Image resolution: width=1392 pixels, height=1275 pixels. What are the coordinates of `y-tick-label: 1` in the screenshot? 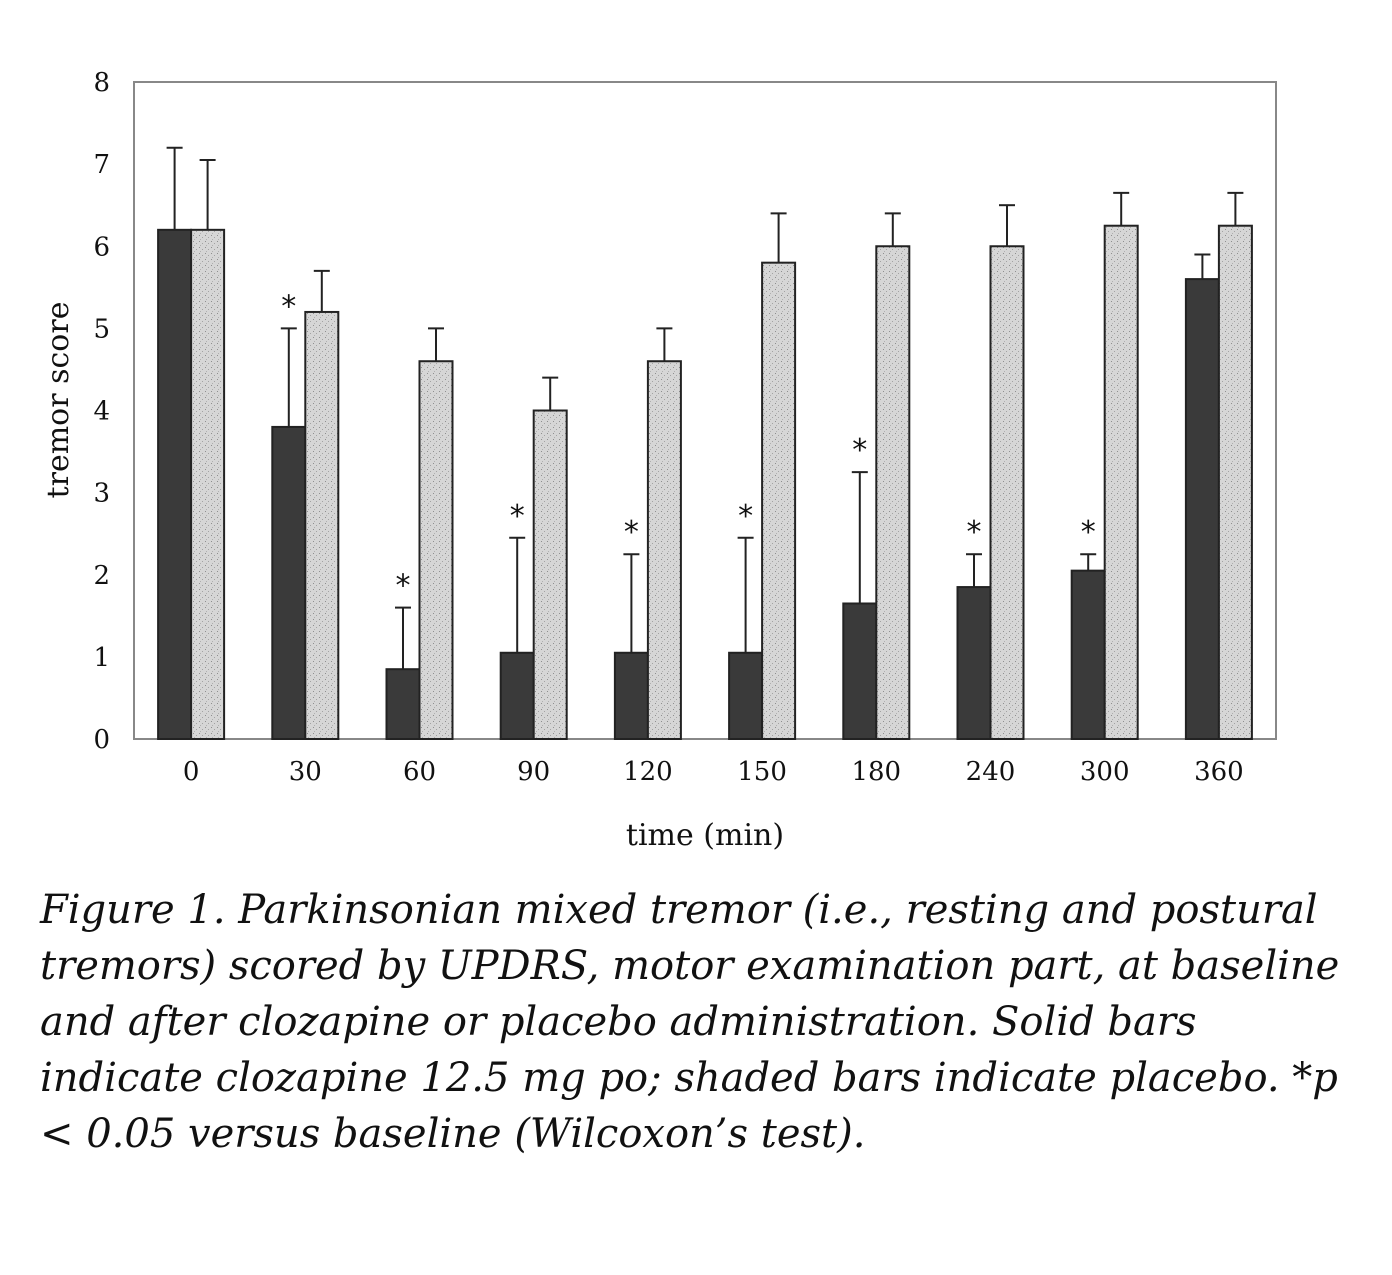 It's located at (101, 658).